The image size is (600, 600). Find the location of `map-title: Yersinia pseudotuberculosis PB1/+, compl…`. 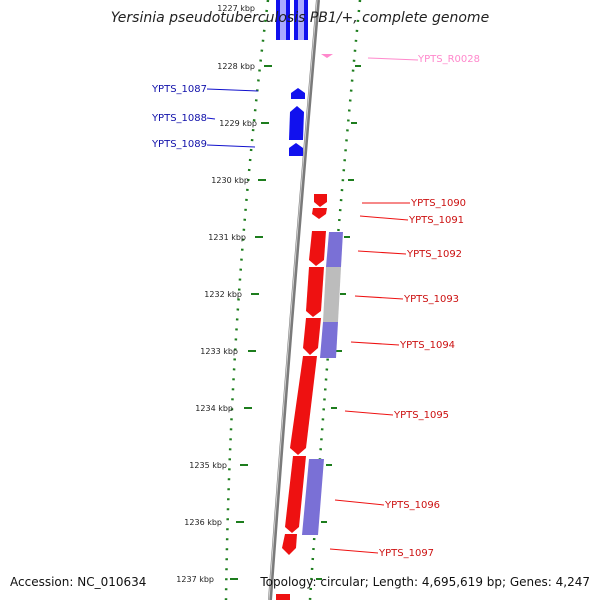

map-title: Yersinia pseudotuberculosis PB1/+, compl… is located at coordinates (300, 18).